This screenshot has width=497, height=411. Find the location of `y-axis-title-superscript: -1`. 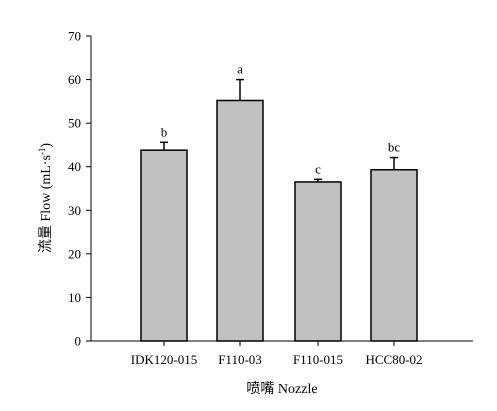

y-axis-title-superscript: -1 is located at coordinates (42, 152).